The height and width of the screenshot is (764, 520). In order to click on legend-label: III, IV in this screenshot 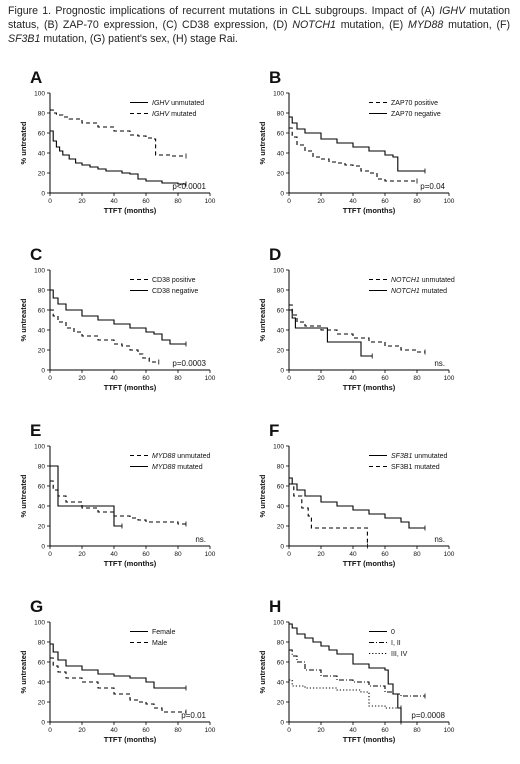, I will do `click(399, 654)`.